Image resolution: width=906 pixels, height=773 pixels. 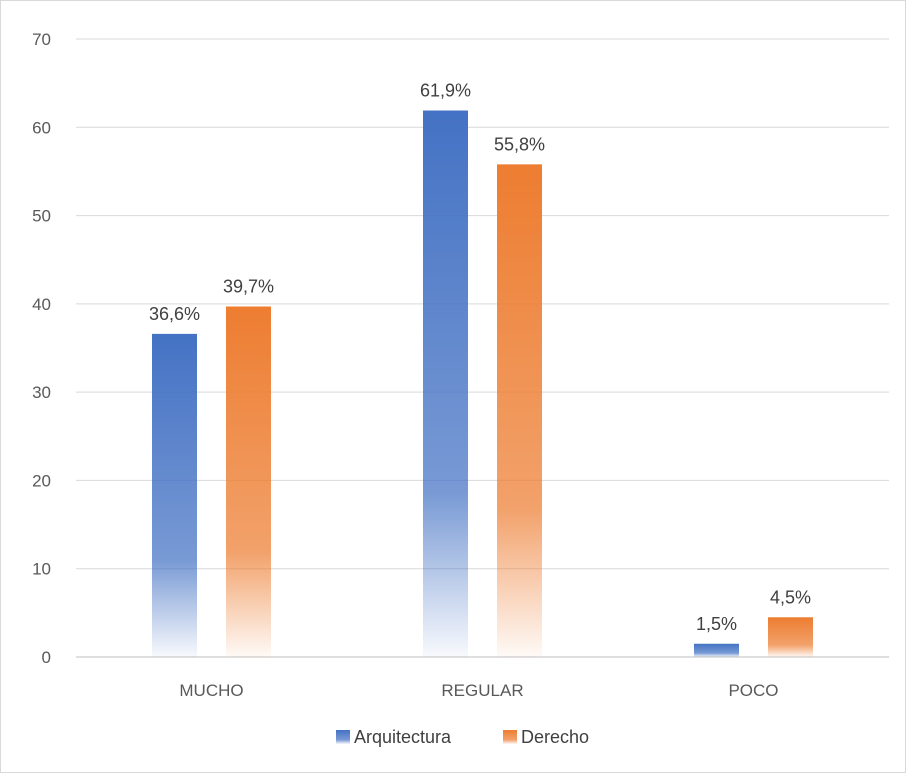 What do you see at coordinates (248, 287) in the screenshot?
I see `data-label: 39,7%` at bounding box center [248, 287].